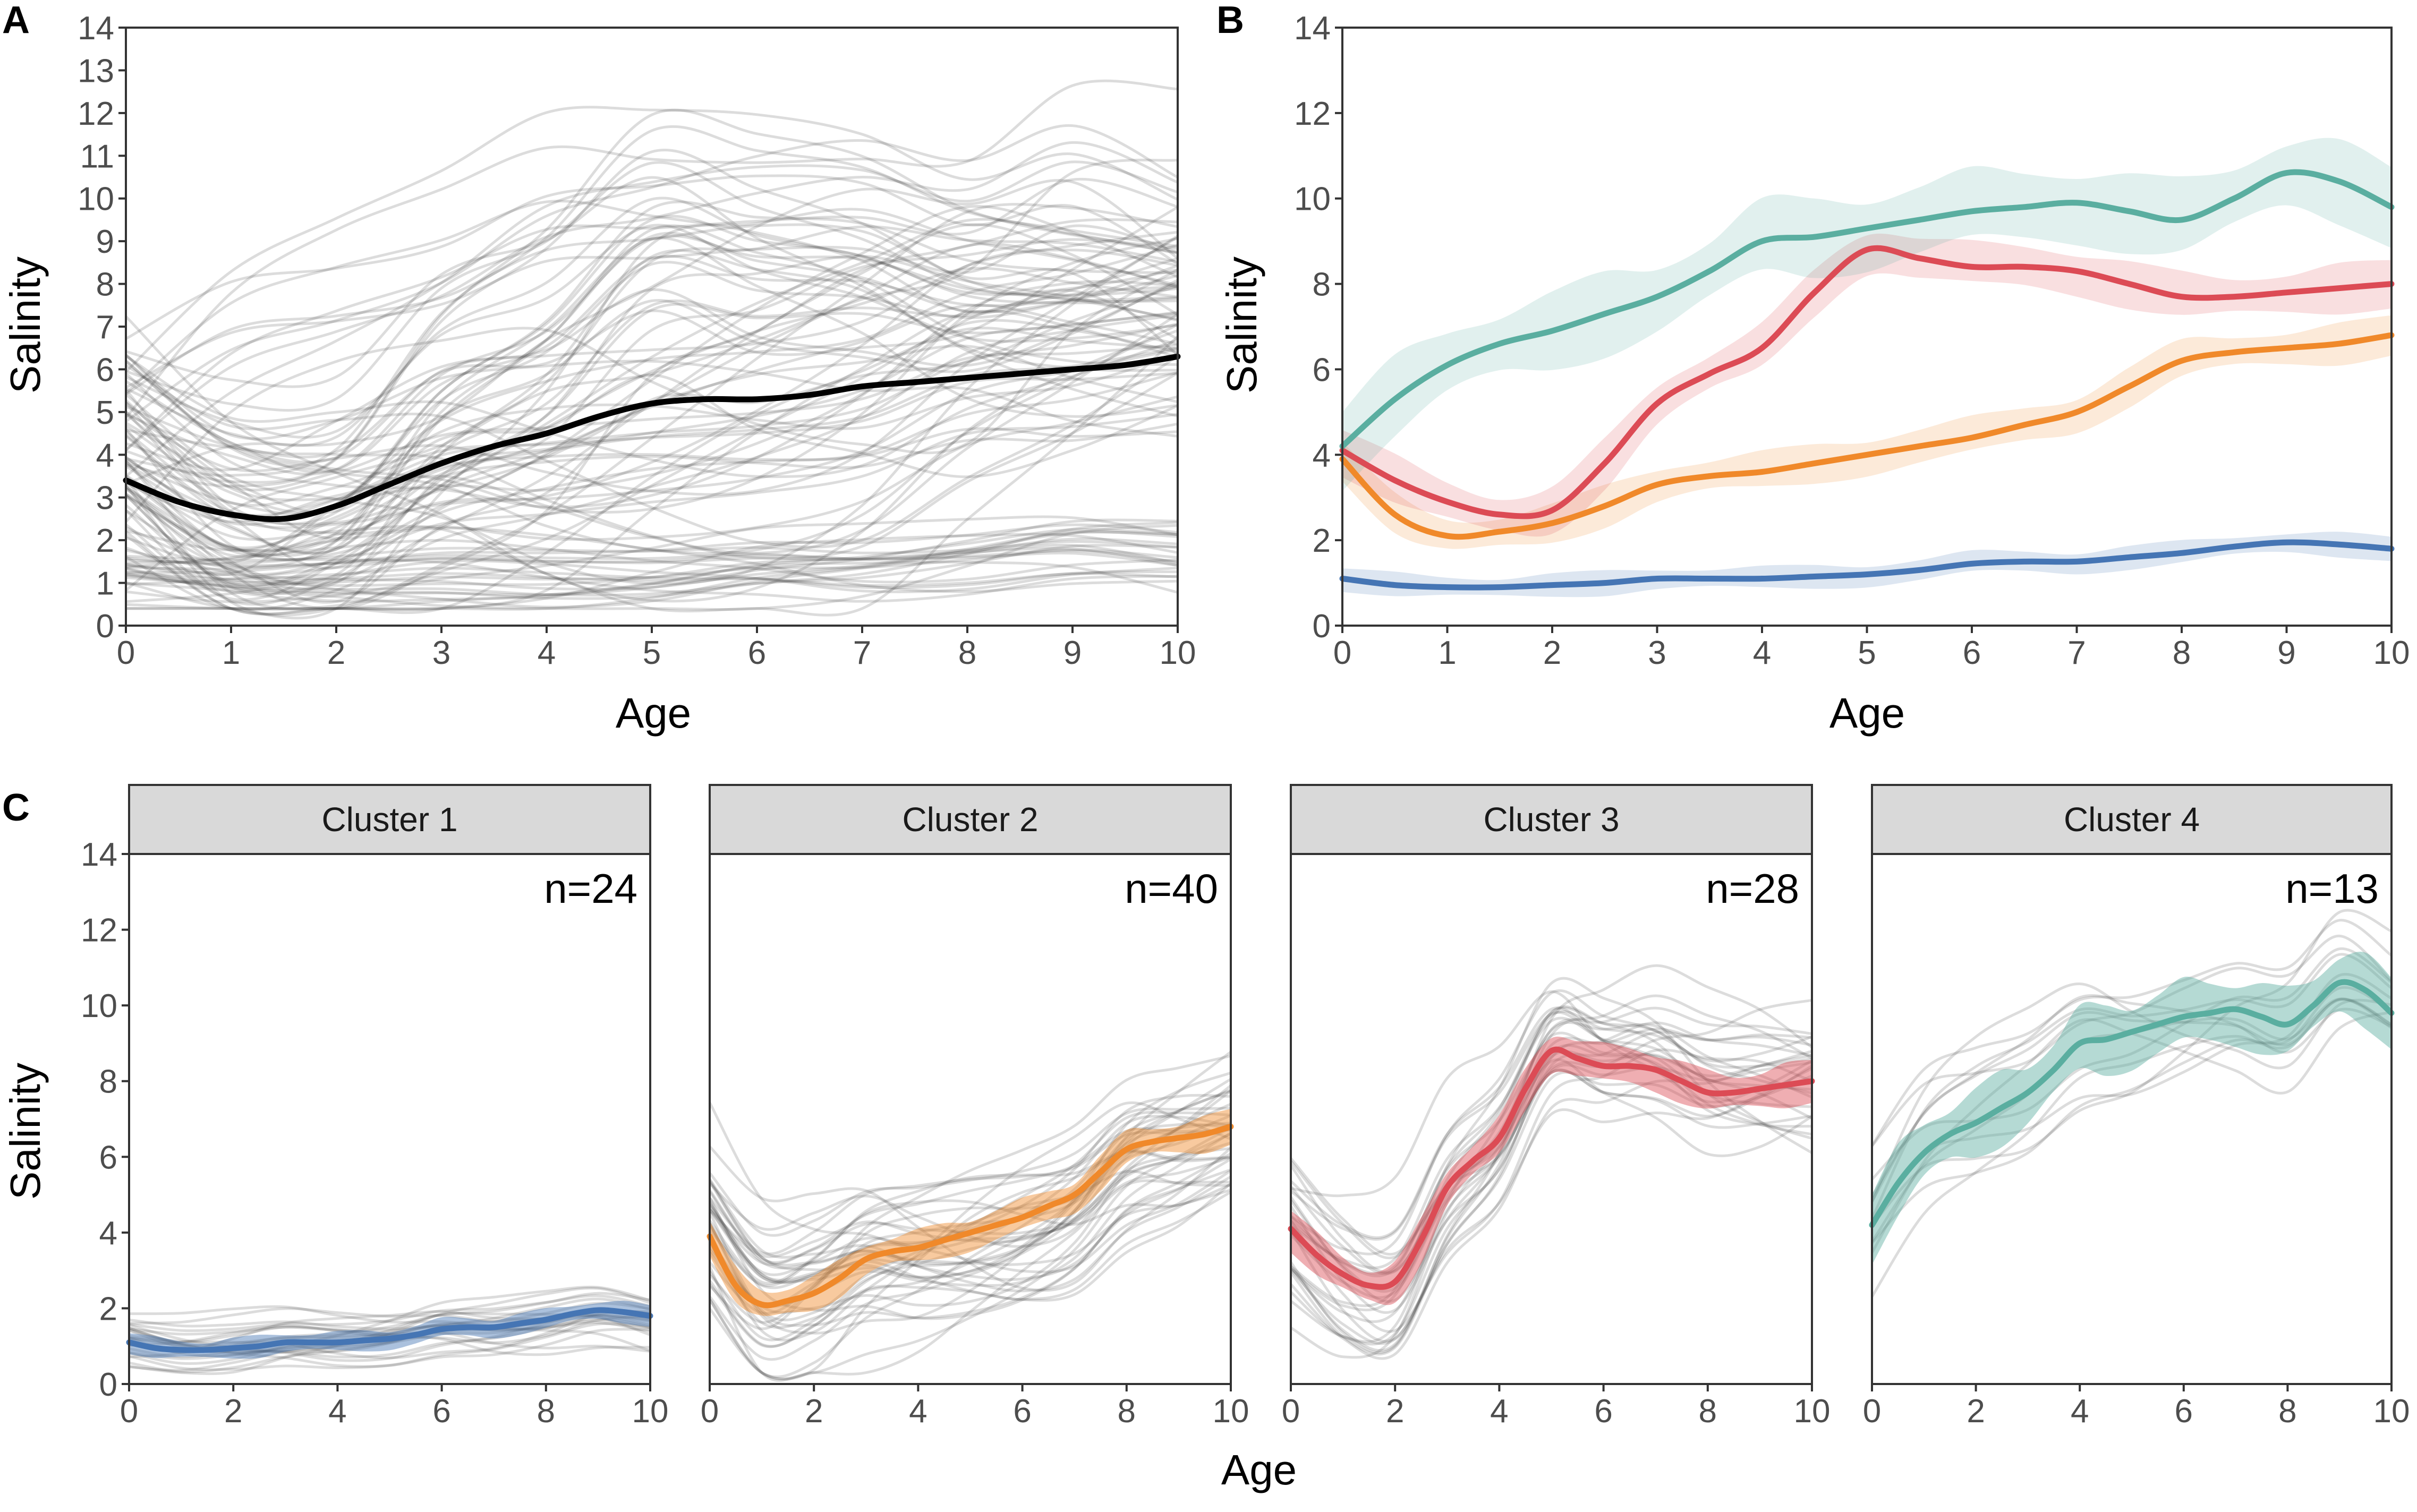 The height and width of the screenshot is (1512, 2417). I want to click on panel-b-x-tick-label: 6, so click(1972, 653).